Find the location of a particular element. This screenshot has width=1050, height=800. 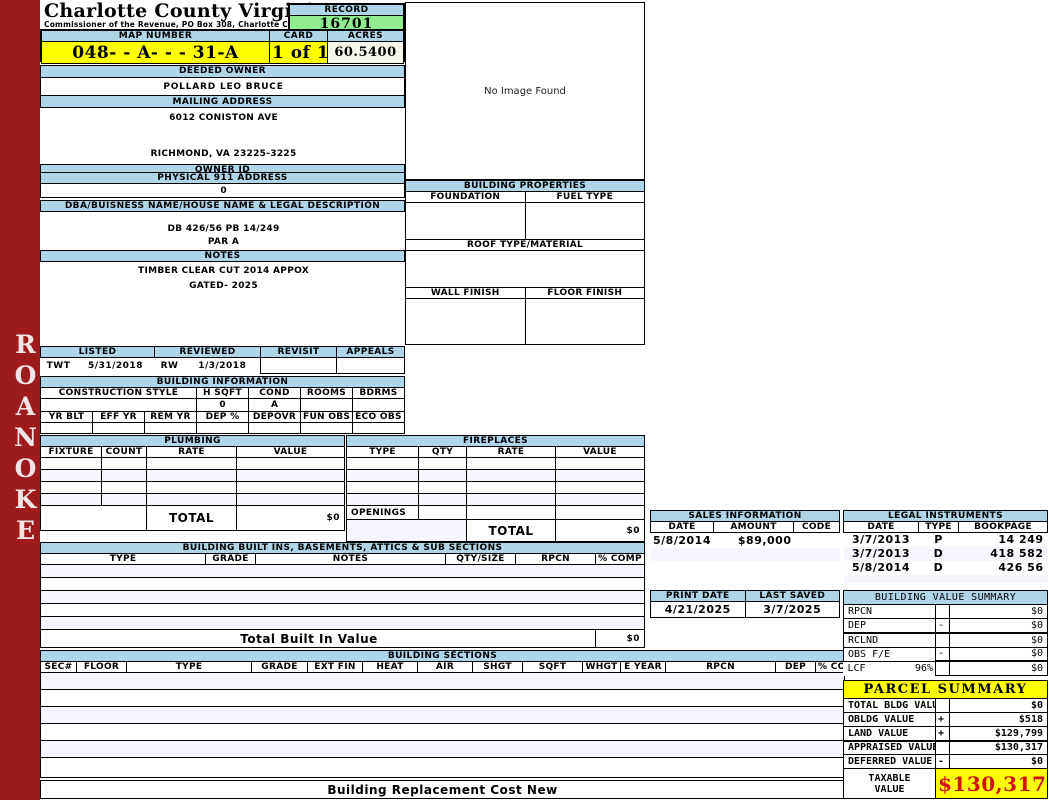

locality-banner-label: ROANOKE is located at coordinates (25, 438).